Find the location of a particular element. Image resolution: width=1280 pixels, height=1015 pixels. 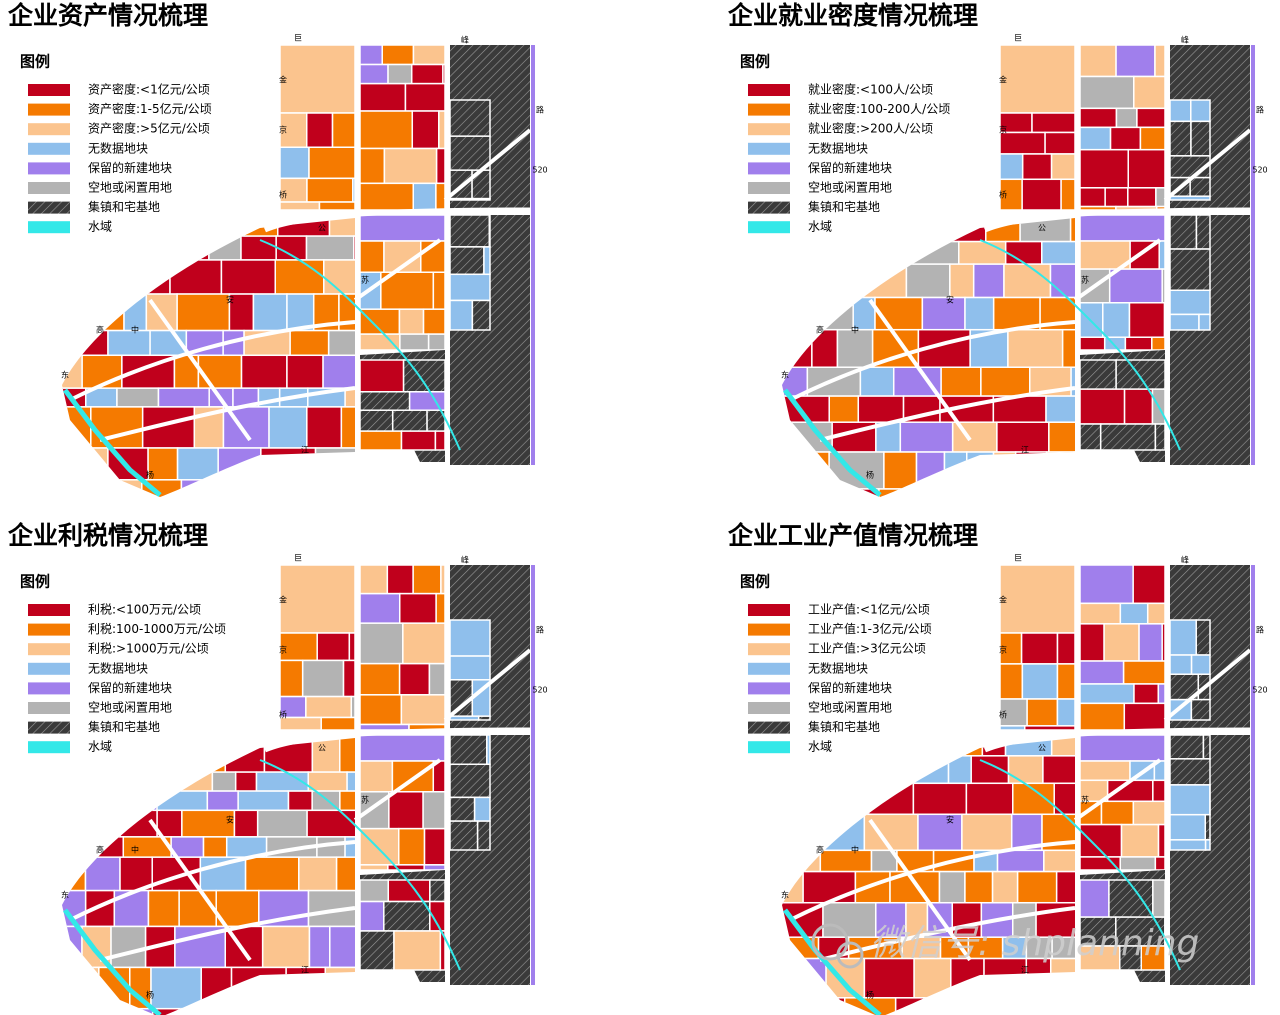

road-label: 苏 is located at coordinates (365, 280).